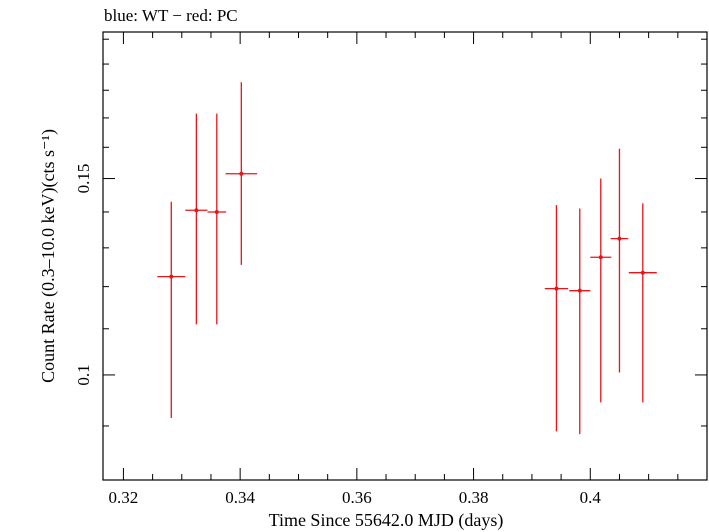  What do you see at coordinates (83, 374) in the screenshot?
I see `y-tick-label: 0.1` at bounding box center [83, 374].